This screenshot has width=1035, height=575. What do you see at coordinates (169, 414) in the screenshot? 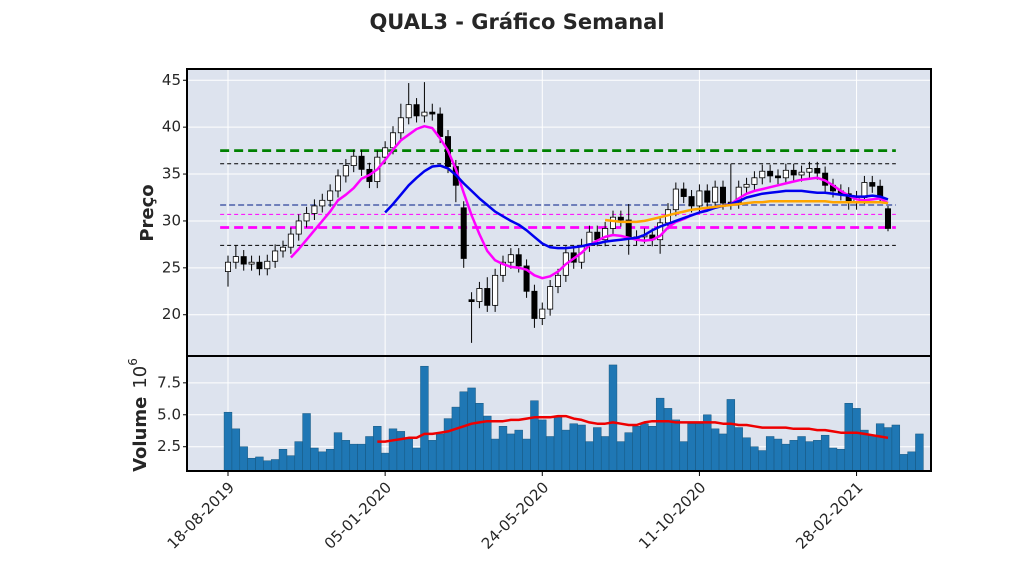
I see `y-tick-label: 5.0` at bounding box center [169, 414].